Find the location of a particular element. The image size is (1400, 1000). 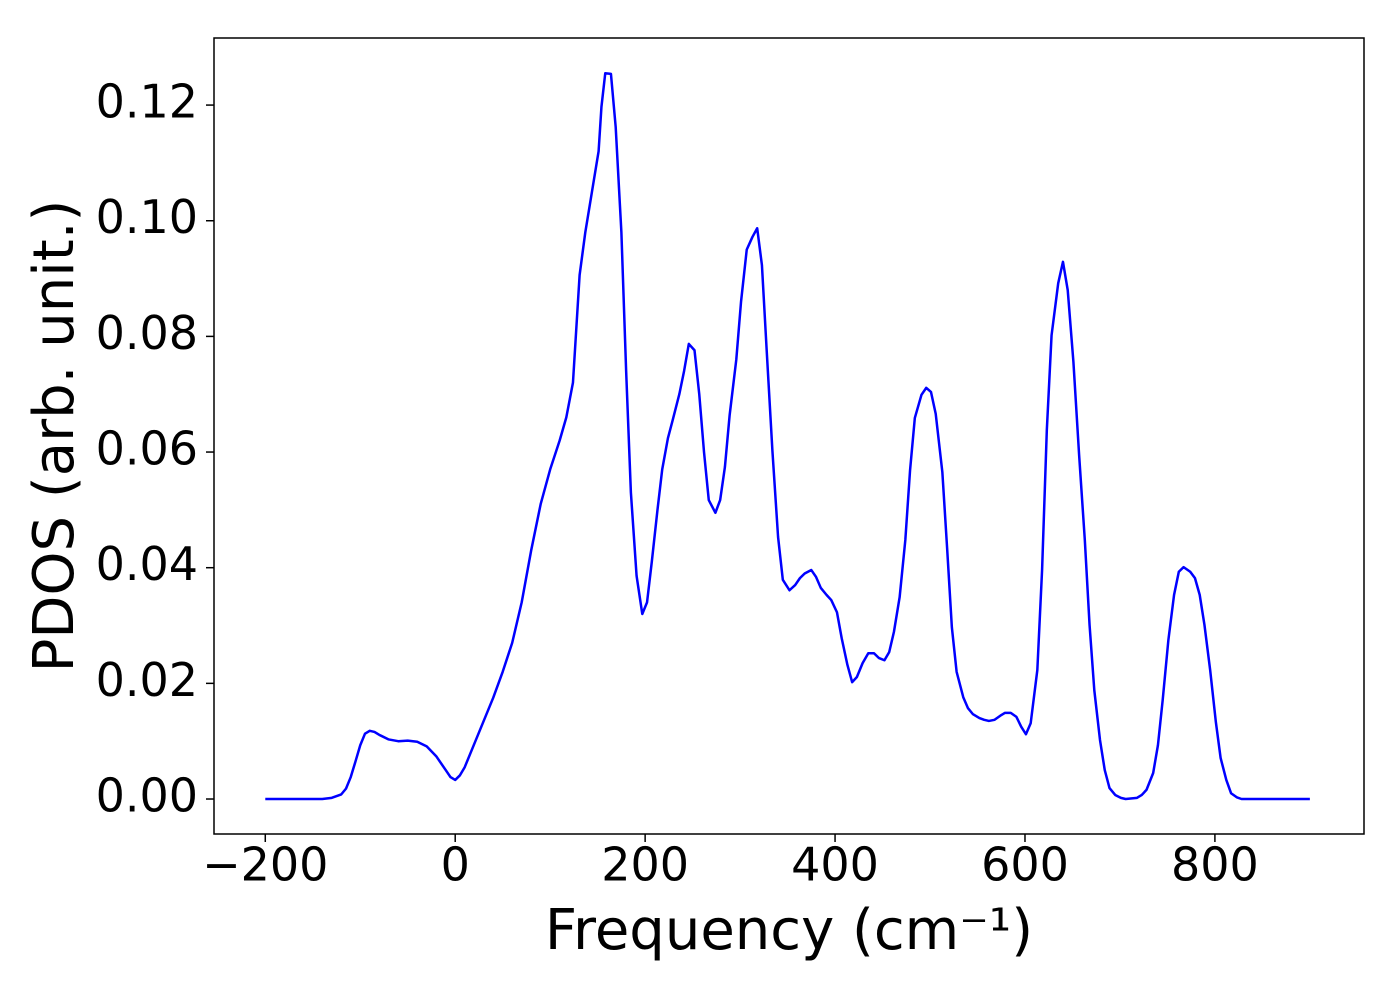

y-tick-label: 0.12 is located at coordinates (147, 102).